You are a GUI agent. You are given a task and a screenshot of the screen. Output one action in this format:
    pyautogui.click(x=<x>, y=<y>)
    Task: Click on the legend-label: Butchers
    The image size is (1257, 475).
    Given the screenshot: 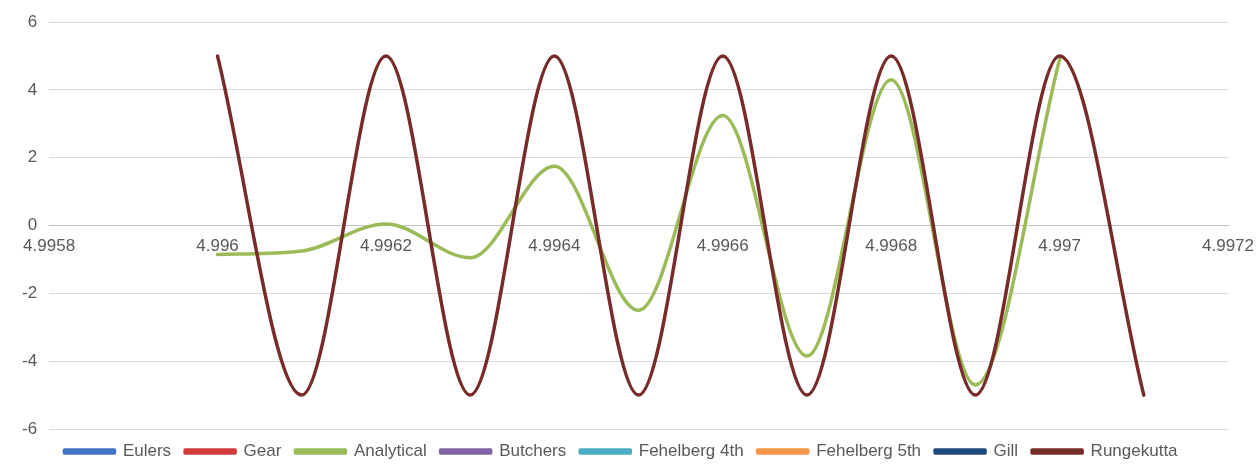 What is the action you would take?
    pyautogui.click(x=533, y=451)
    